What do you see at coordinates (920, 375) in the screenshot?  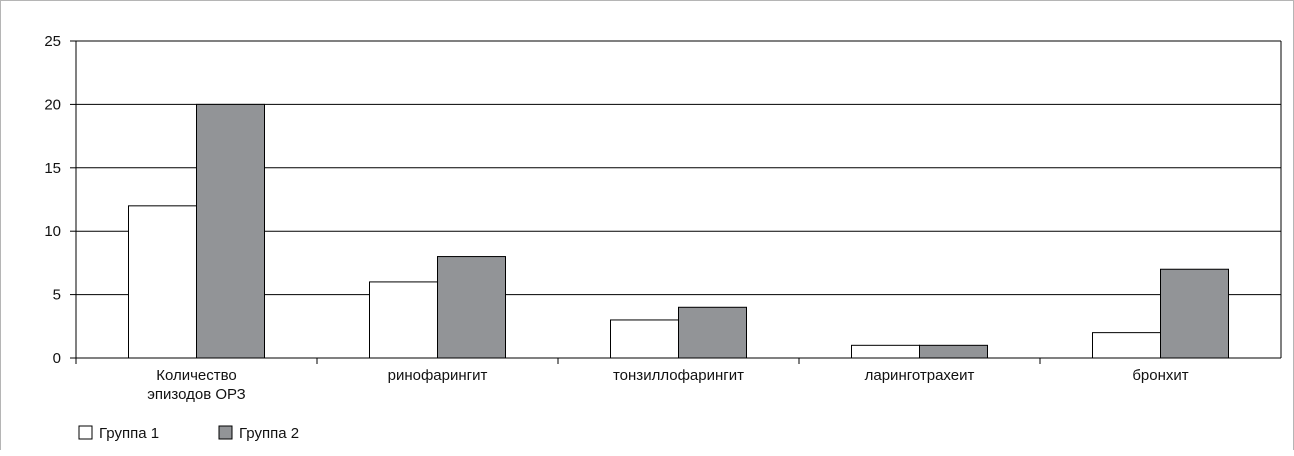 I see `x-category-label: ларинготрахеит` at bounding box center [920, 375].